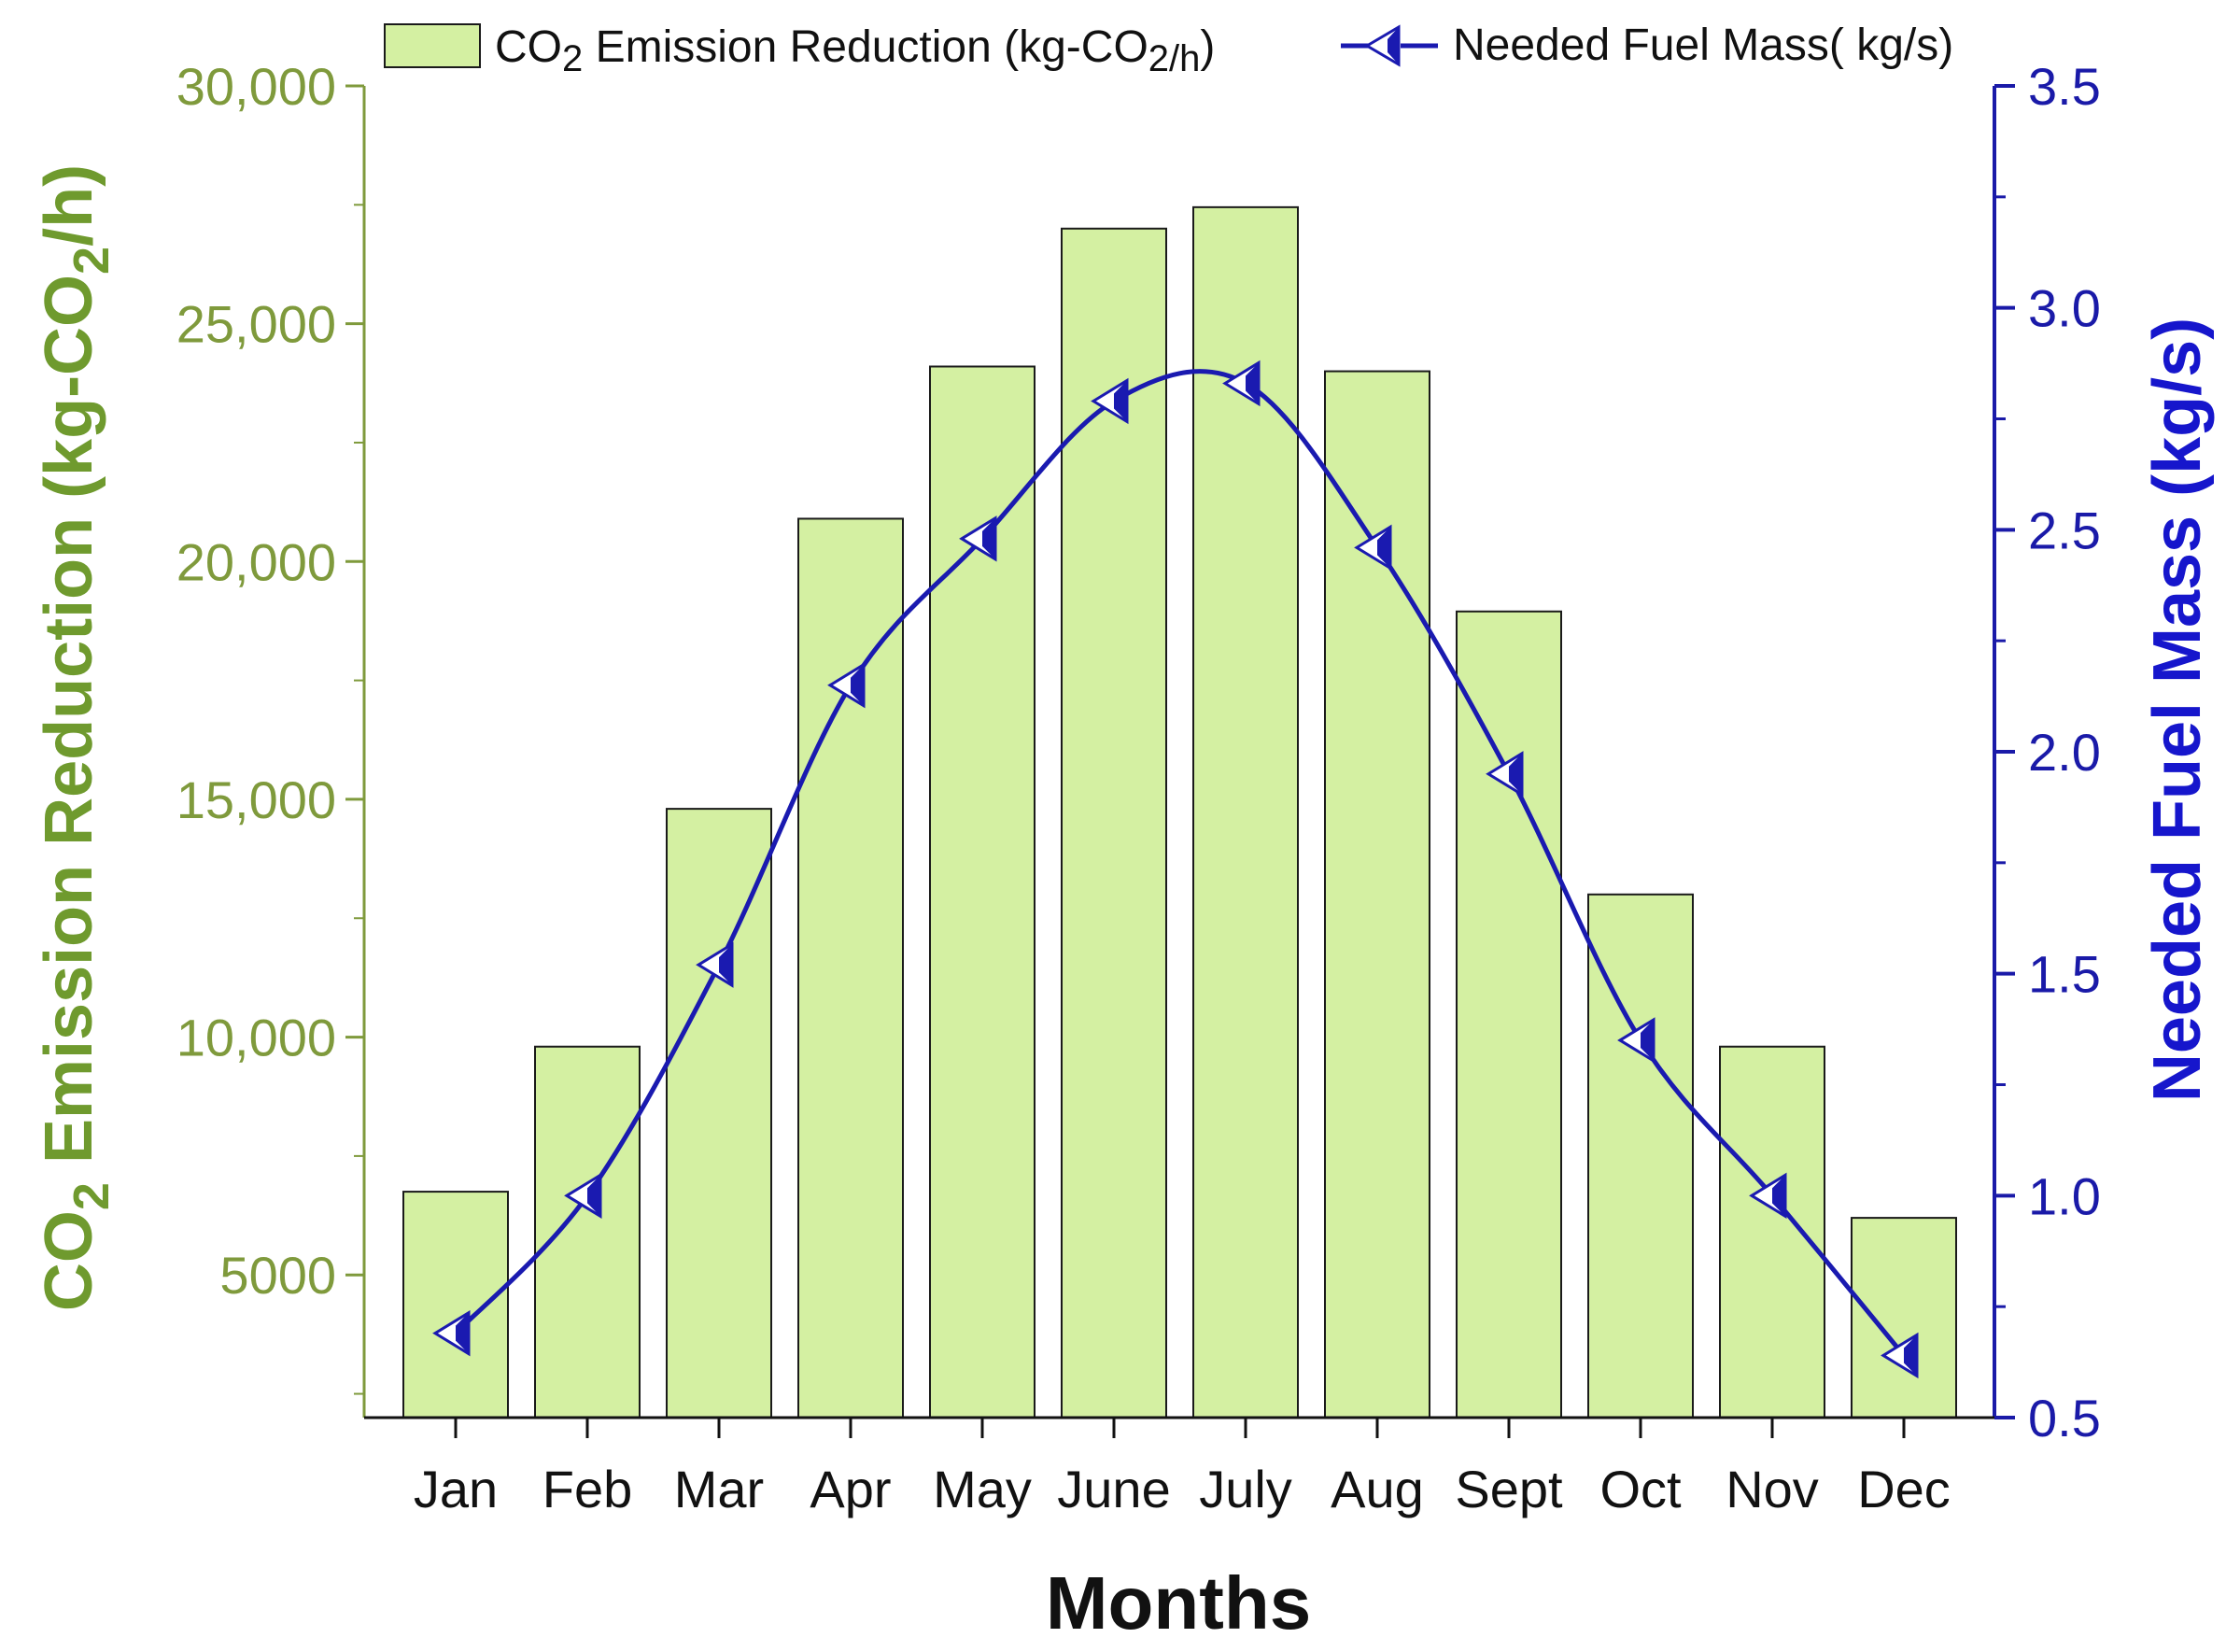  Describe the element at coordinates (865, 47) in the screenshot. I see `legend-bar-label-b: Emission Reduction (kg-CO` at that location.